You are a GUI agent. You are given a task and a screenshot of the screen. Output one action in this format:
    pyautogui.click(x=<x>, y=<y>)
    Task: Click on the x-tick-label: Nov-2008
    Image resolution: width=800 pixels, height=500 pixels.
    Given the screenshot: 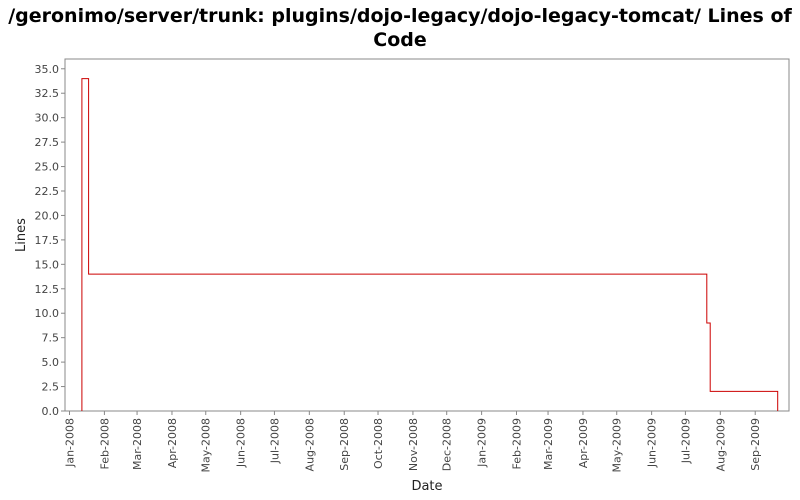 What is the action you would take?
    pyautogui.click(x=413, y=444)
    